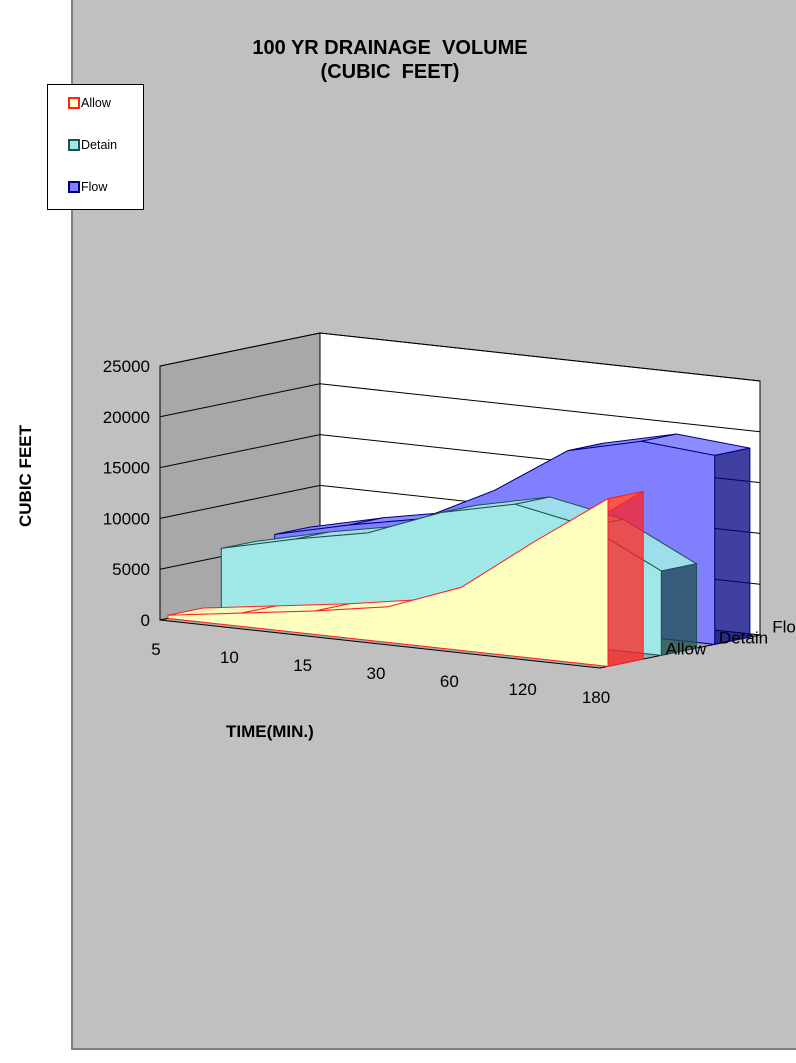 The height and width of the screenshot is (1063, 796). Describe the element at coordinates (74, 144) in the screenshot. I see `legend-swatch-detain` at that location.